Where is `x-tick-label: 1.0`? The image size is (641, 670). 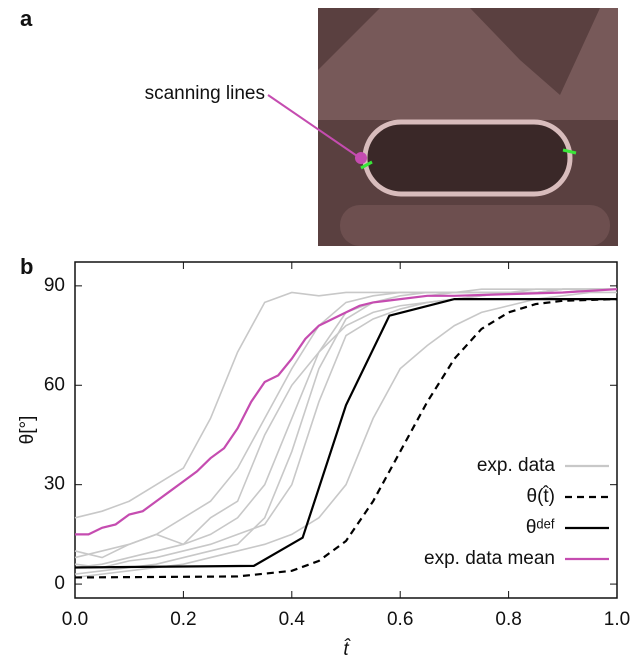
x-tick-label: 1.0 is located at coordinates (617, 619).